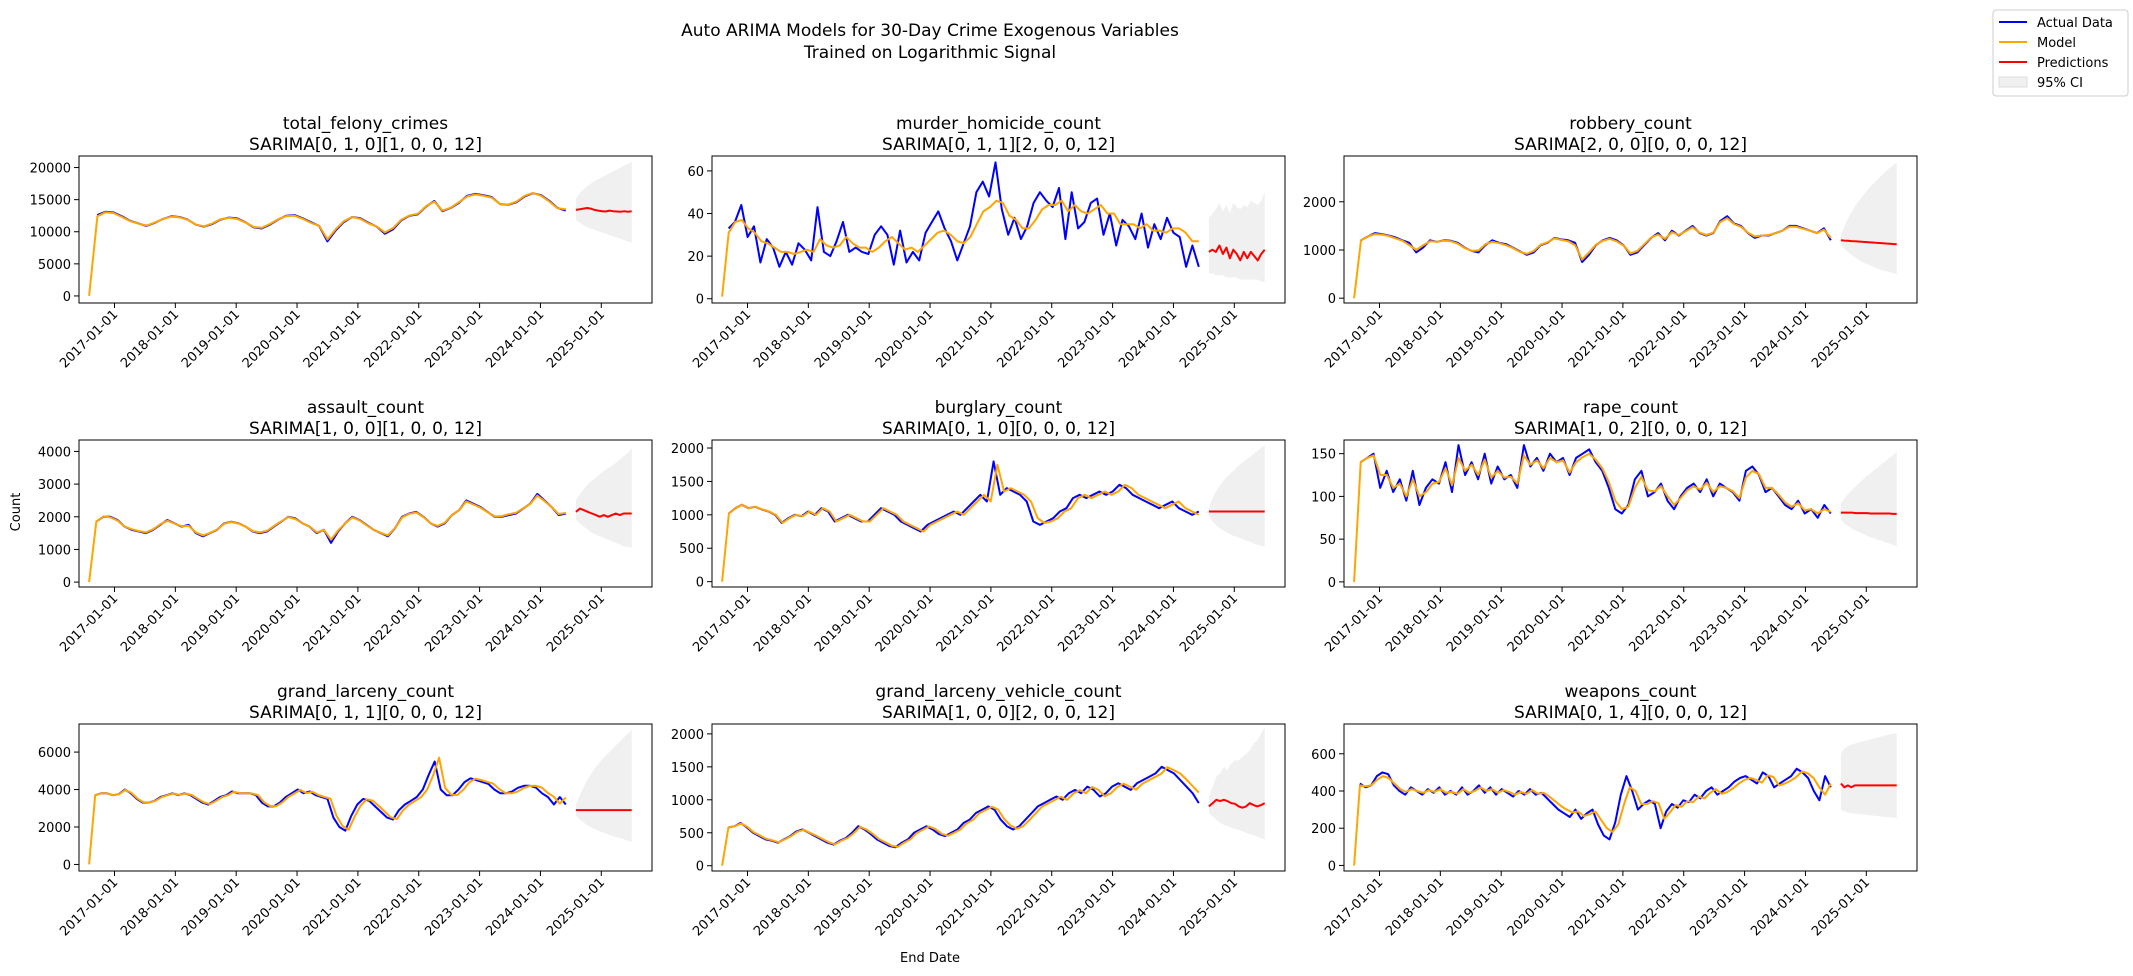 The image size is (2133, 976). I want to click on subplot-title: grand_larceny_count, so click(365, 692).